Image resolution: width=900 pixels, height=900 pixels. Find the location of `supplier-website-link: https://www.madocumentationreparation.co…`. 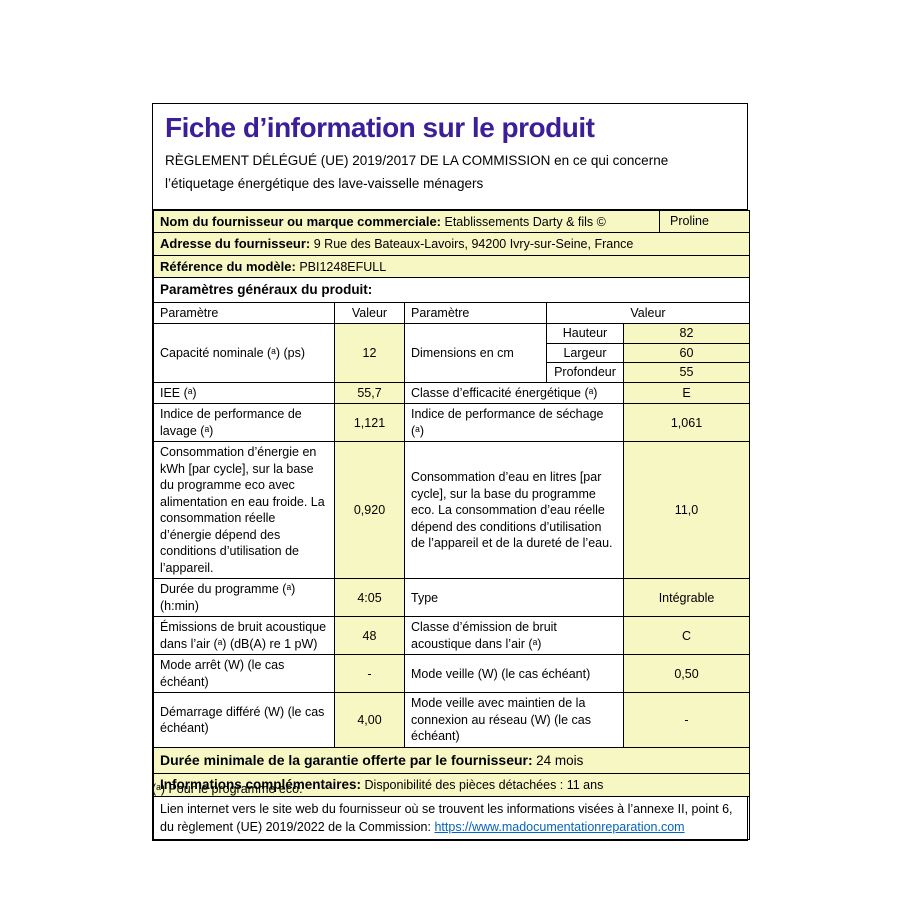

supplier-website-link: https://www.madocumentationreparation.co… is located at coordinates (559, 826).